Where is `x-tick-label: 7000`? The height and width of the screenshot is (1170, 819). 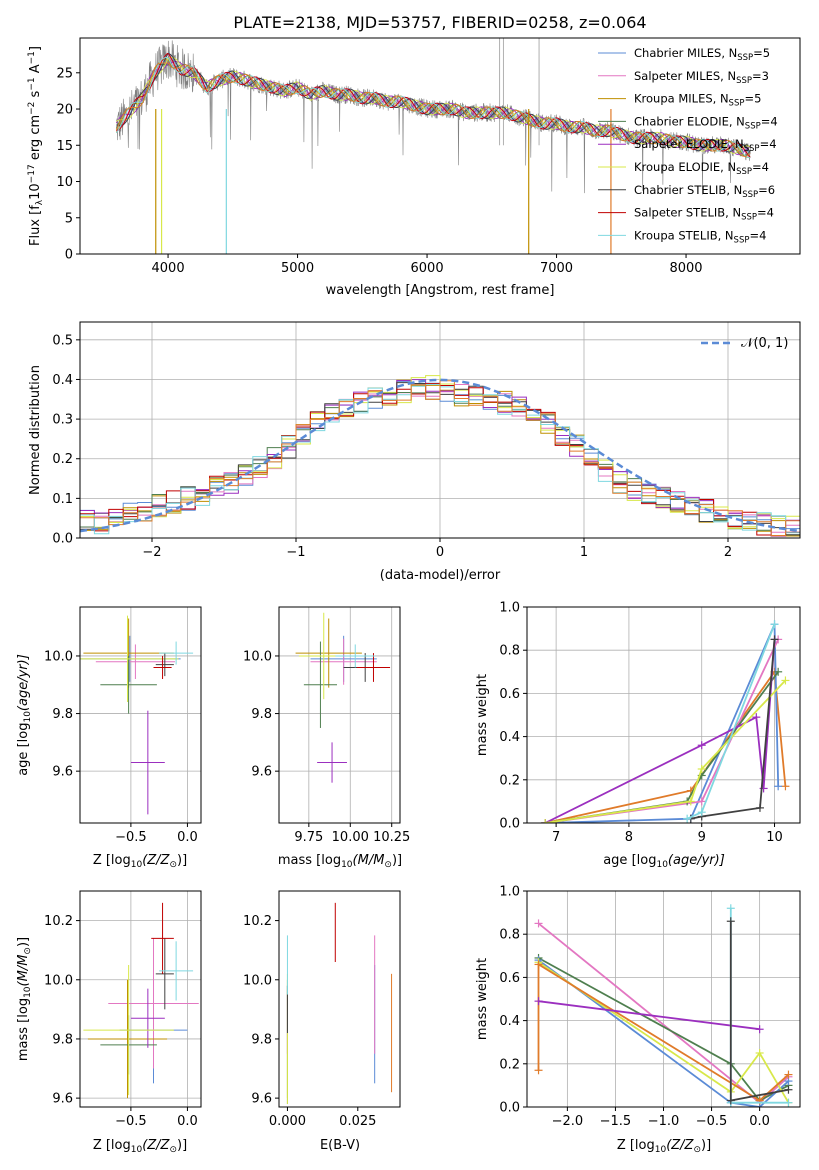
x-tick-label: 7000 is located at coordinates (556, 268).